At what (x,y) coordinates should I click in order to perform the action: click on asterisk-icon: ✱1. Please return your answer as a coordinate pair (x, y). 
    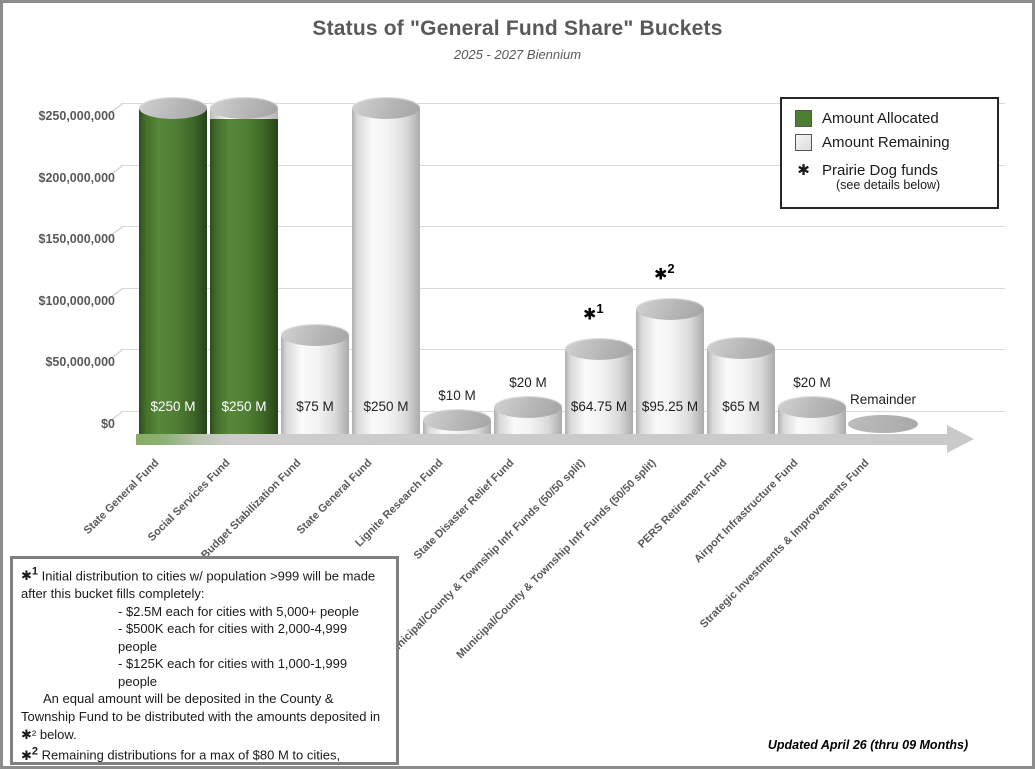
    Looking at the image, I should click on (30, 575).